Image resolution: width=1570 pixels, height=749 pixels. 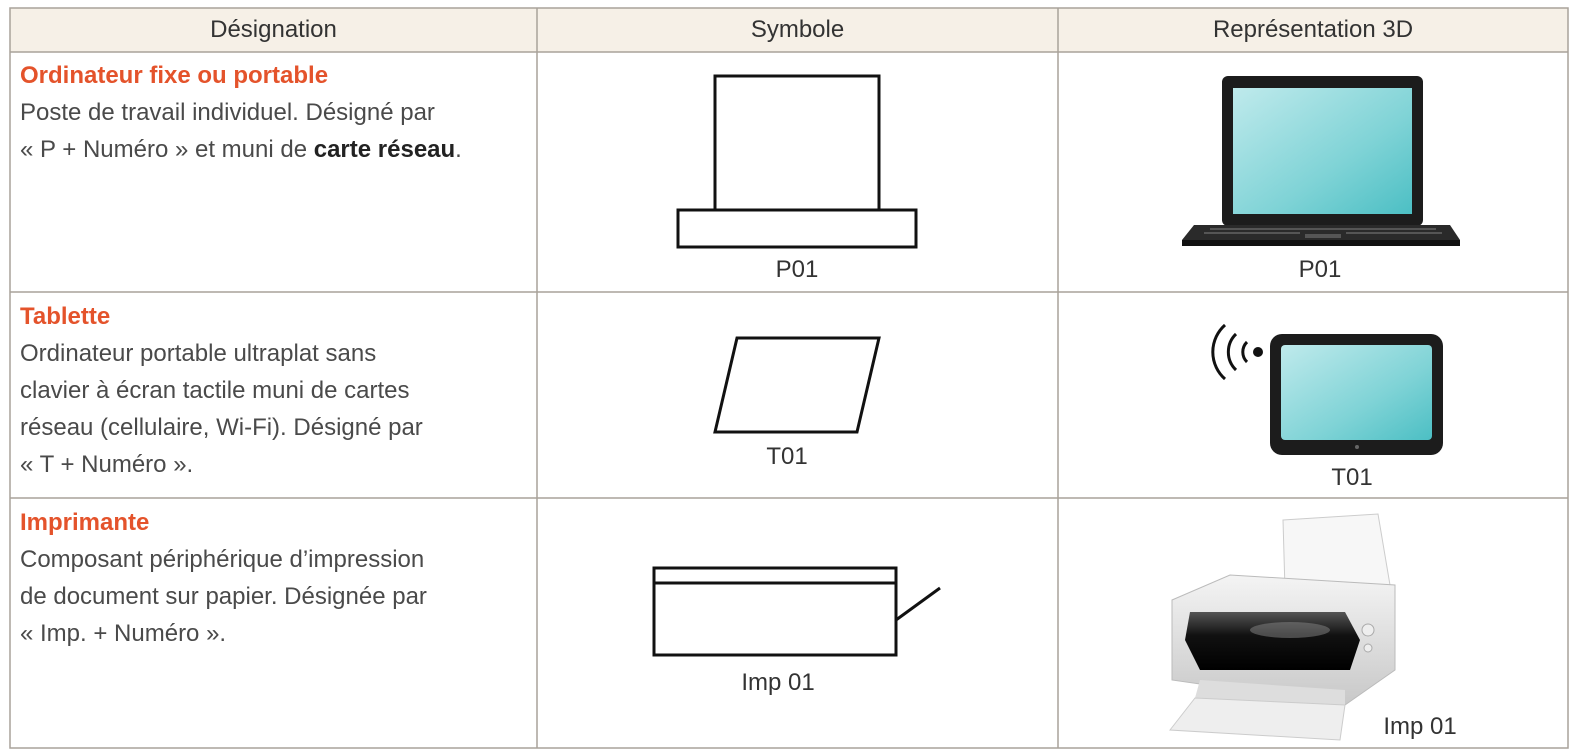 I want to click on description-line: « T + Numéro »., so click(x=107, y=464).